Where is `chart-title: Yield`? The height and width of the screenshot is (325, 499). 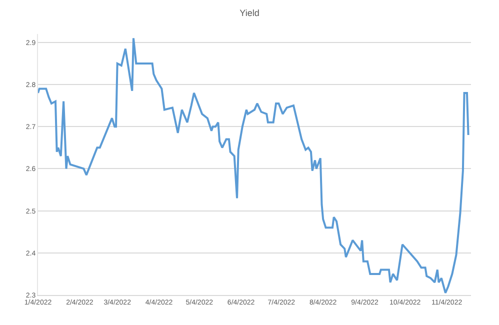
chart-title: Yield is located at coordinates (250, 13).